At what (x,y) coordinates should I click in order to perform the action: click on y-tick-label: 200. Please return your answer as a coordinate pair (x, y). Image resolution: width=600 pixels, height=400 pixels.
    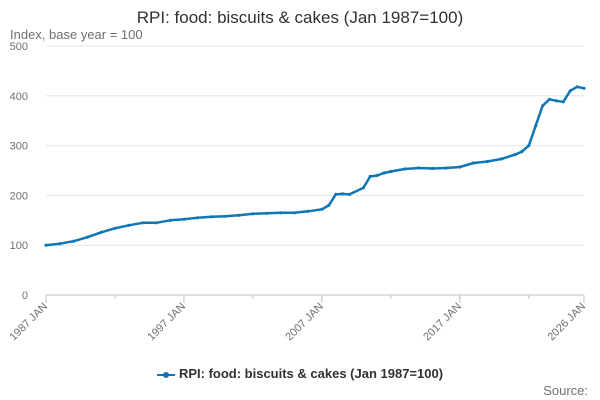
    Looking at the image, I should click on (19, 196).